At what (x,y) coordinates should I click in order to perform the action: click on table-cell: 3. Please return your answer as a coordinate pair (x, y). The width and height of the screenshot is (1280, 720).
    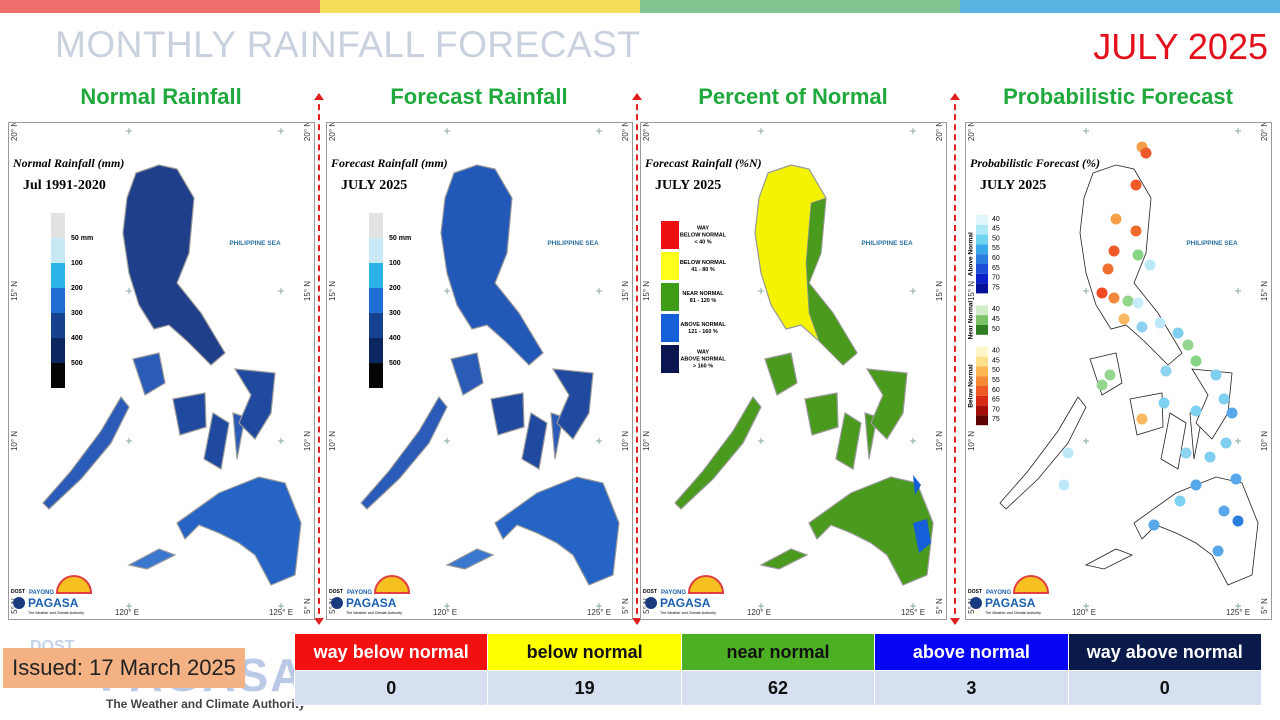
    Looking at the image, I should click on (971, 688).